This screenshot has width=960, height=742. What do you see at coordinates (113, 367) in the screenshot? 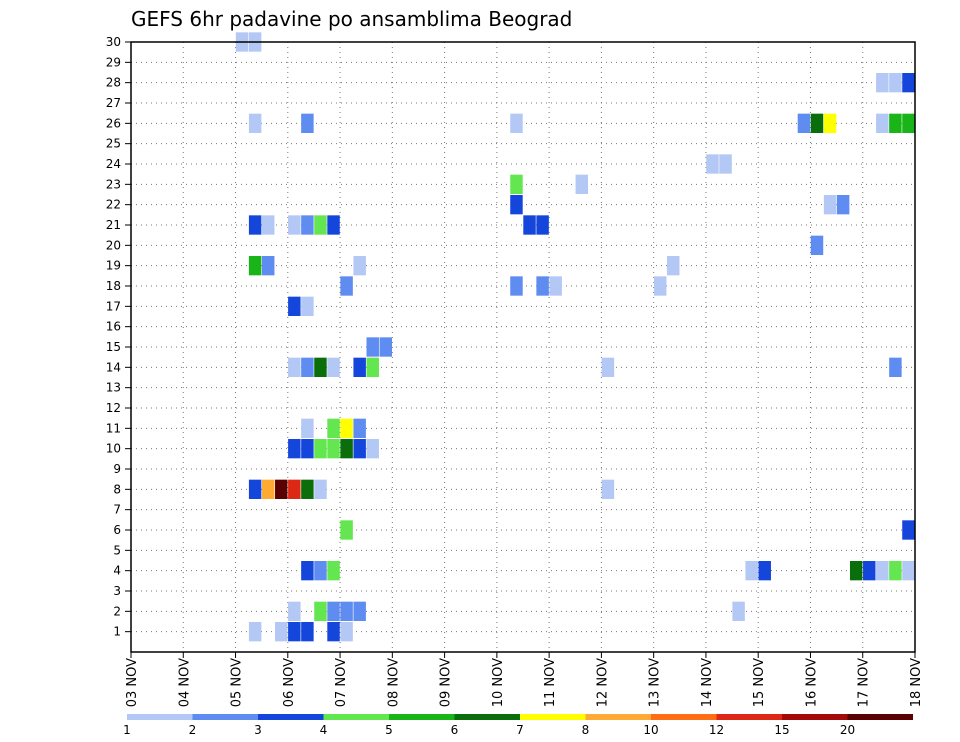
I see `y-tick-label: 14` at bounding box center [113, 367].